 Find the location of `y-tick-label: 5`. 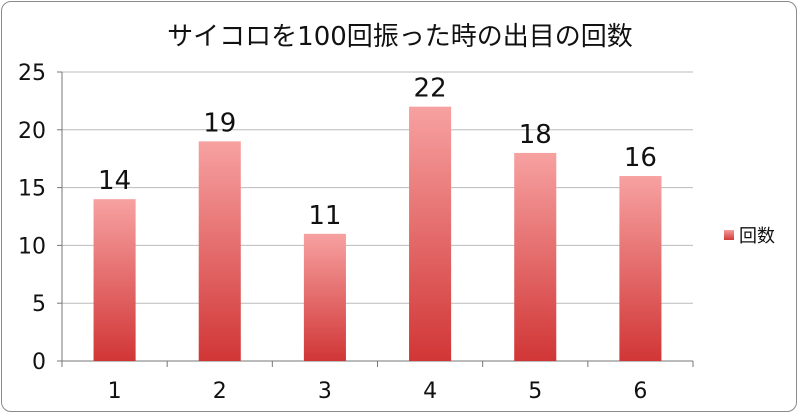

y-tick-label: 5 is located at coordinates (39, 304).